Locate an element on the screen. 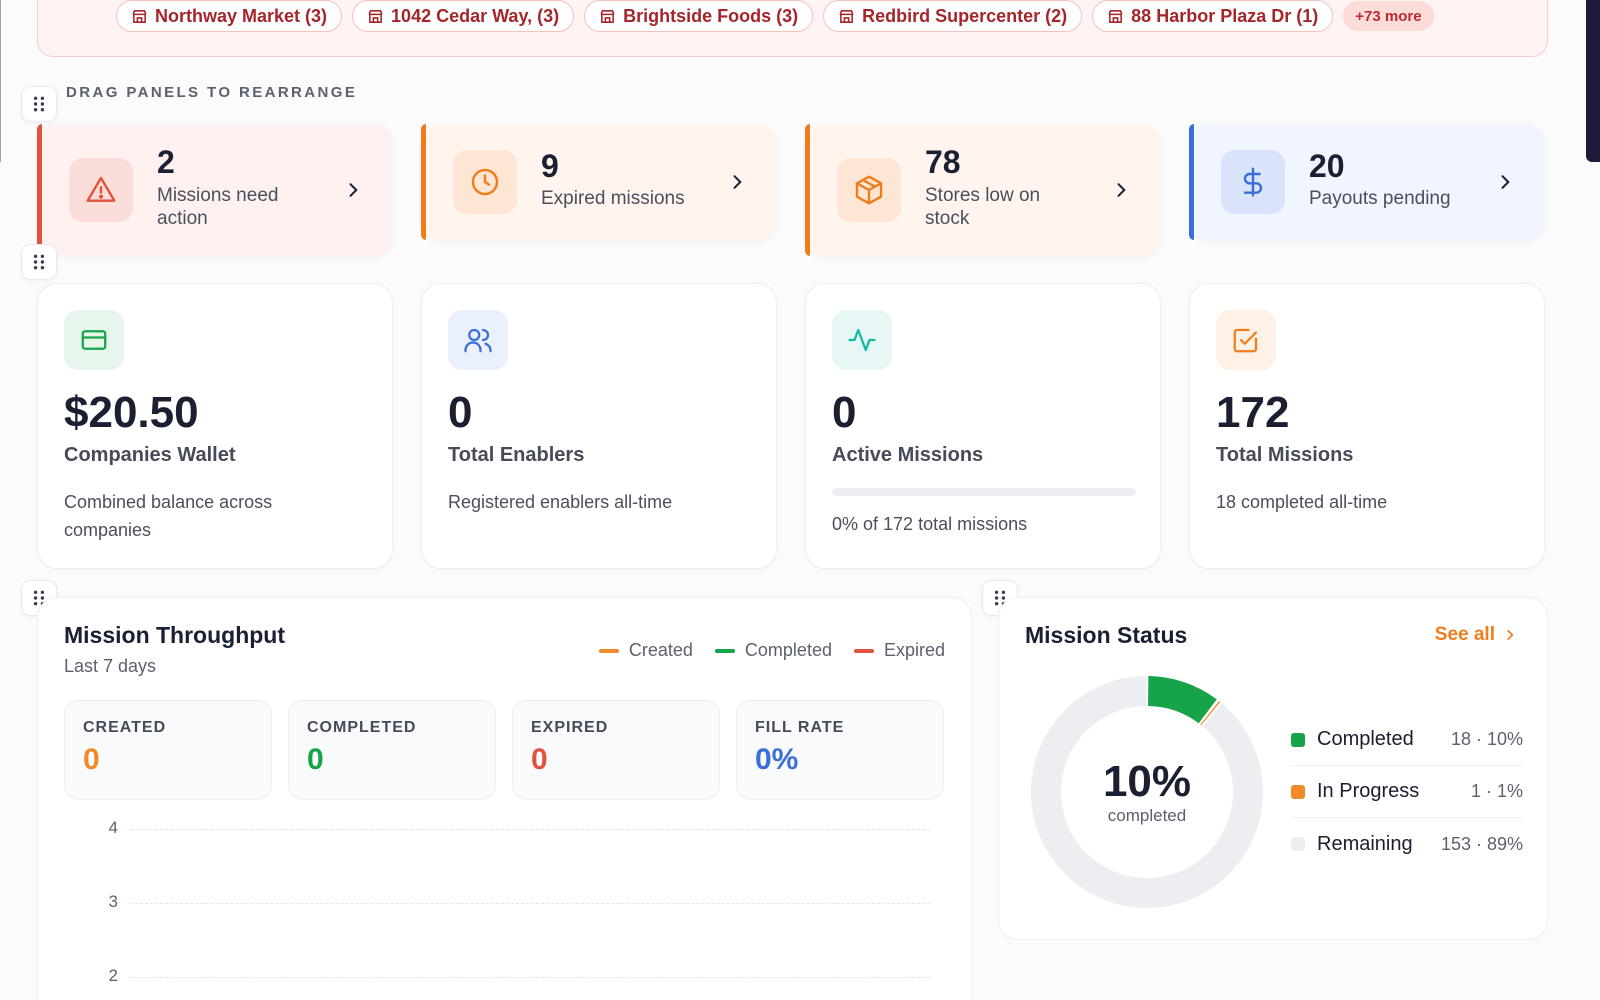 Image resolution: width=1600 pixels, height=1000 pixels. stat-value: $20.50 is located at coordinates (131, 412).